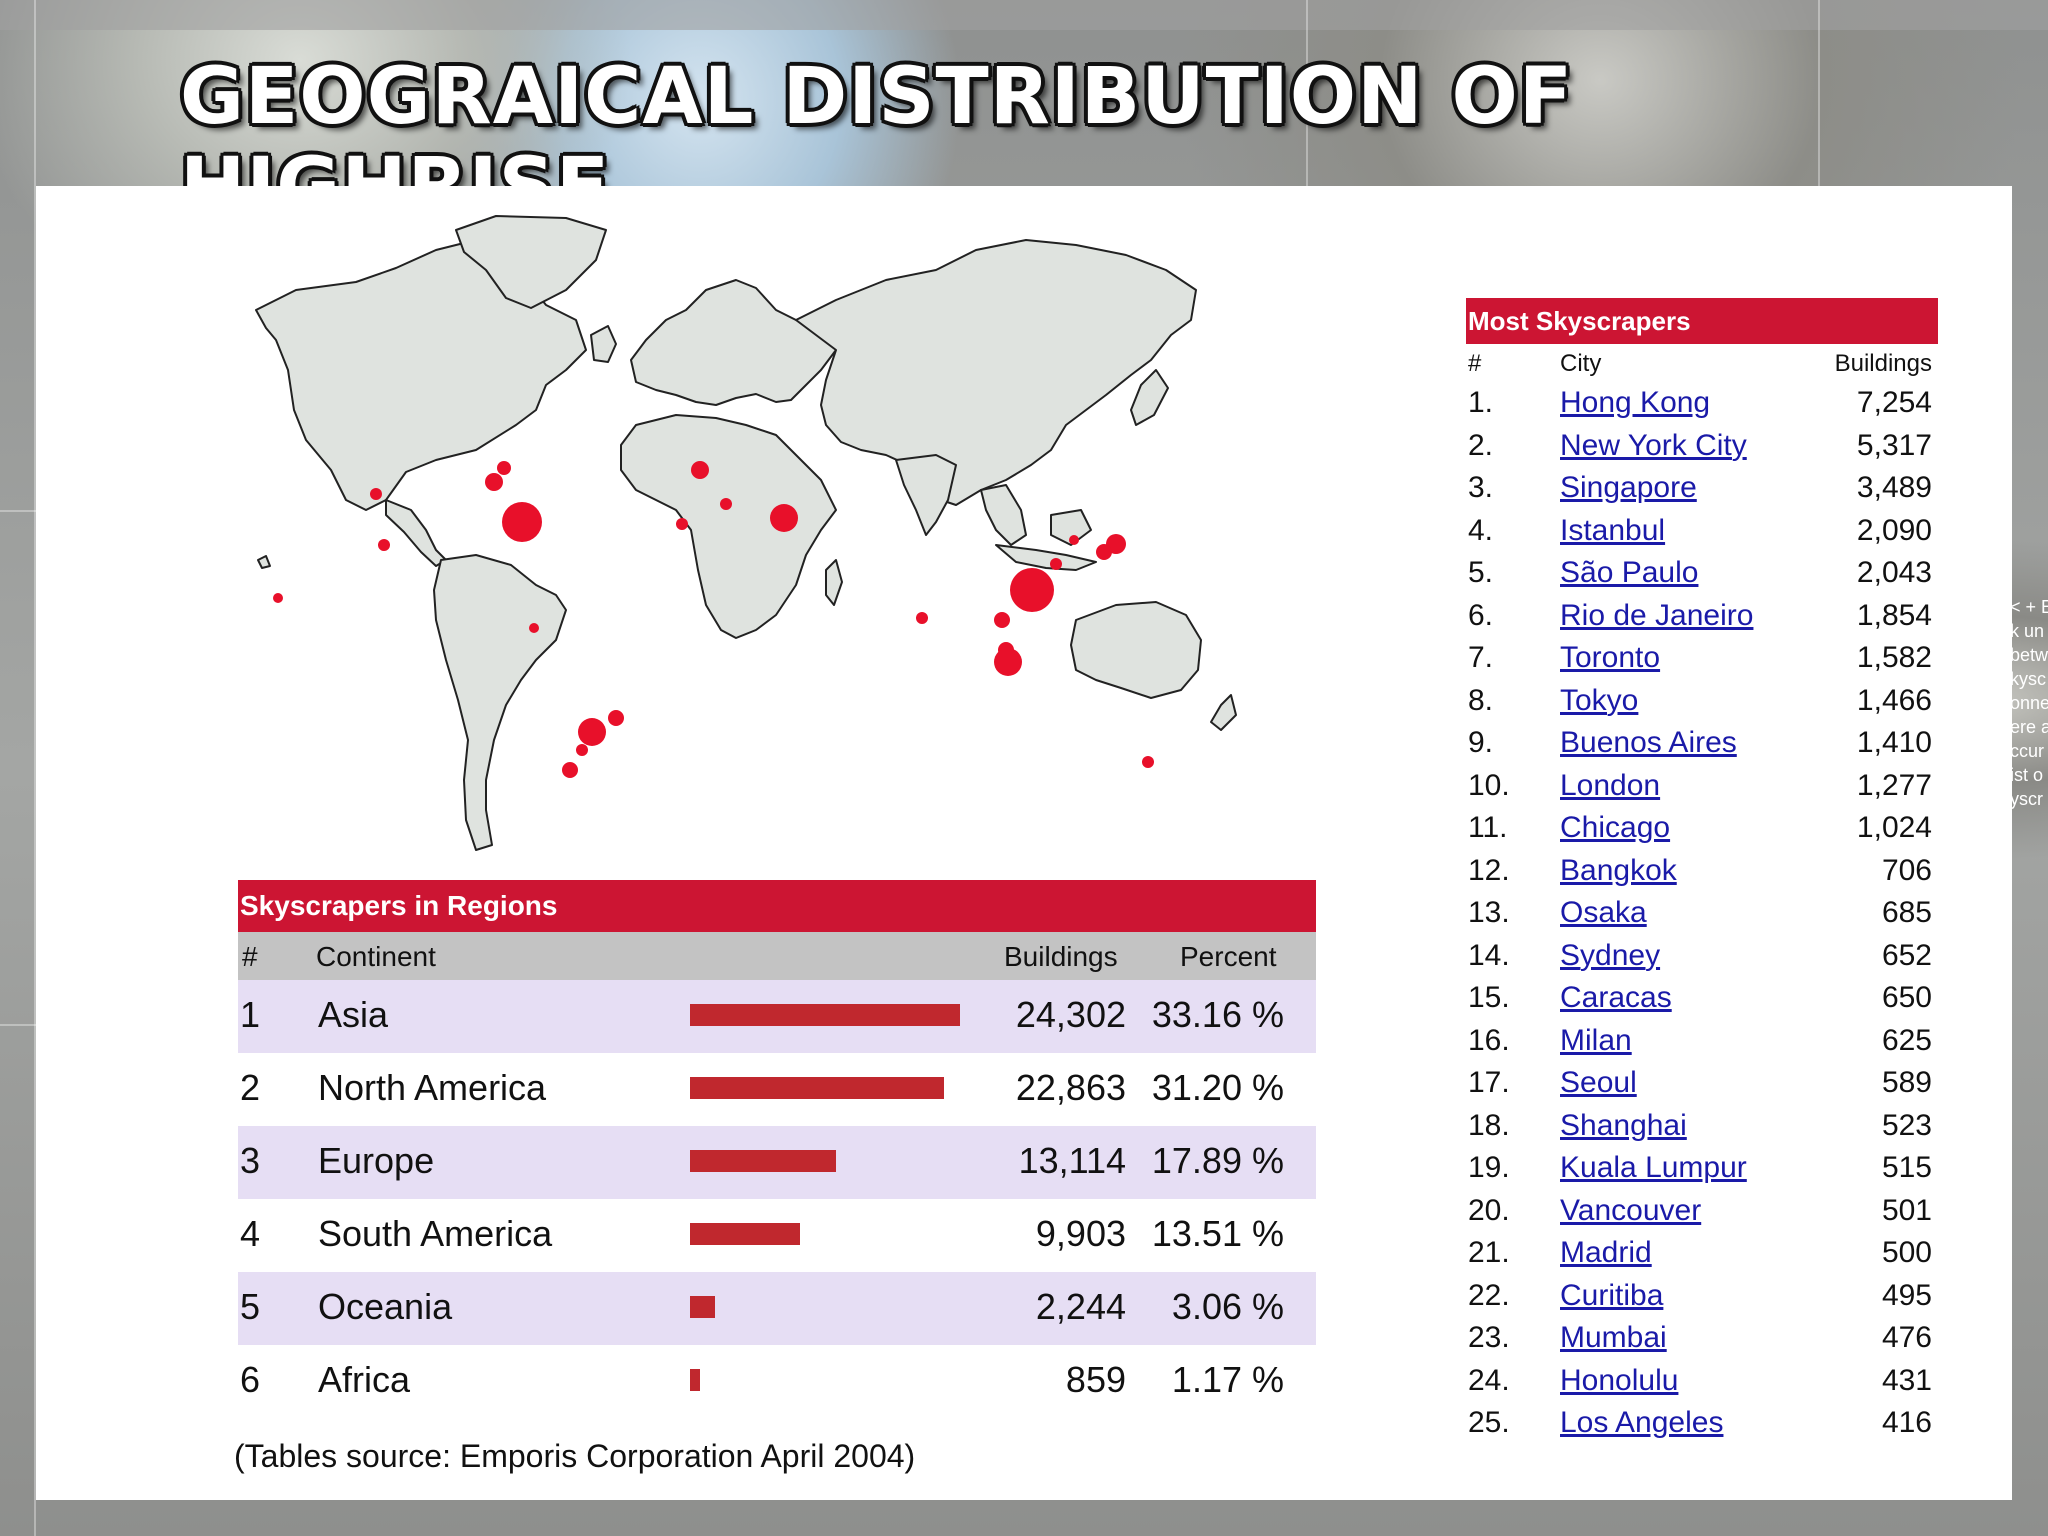 The width and height of the screenshot is (2048, 1536). What do you see at coordinates (1610, 955) in the screenshot?
I see `city-link: Sydney` at bounding box center [1610, 955].